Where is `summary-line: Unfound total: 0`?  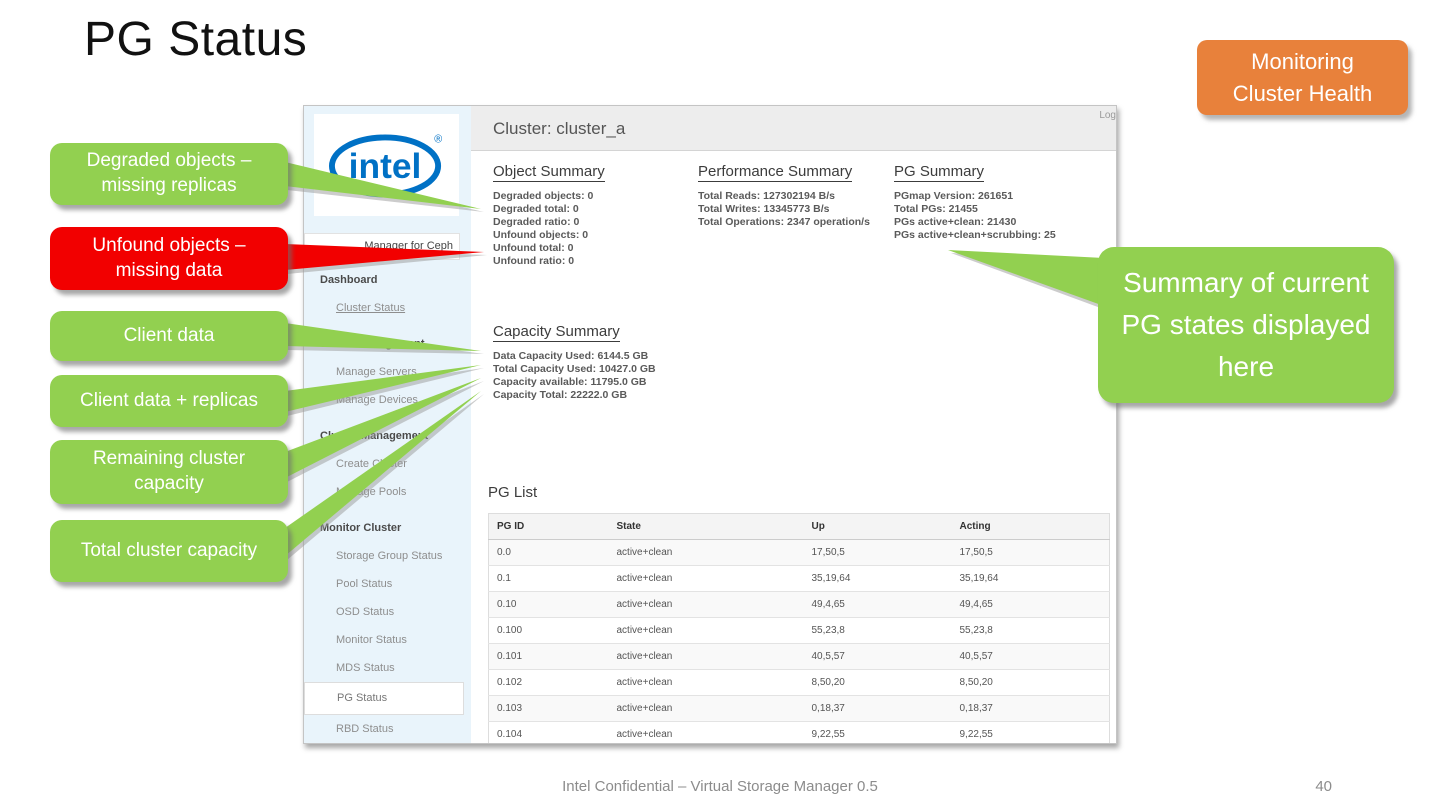
summary-line: Unfound total: 0 is located at coordinates (533, 248).